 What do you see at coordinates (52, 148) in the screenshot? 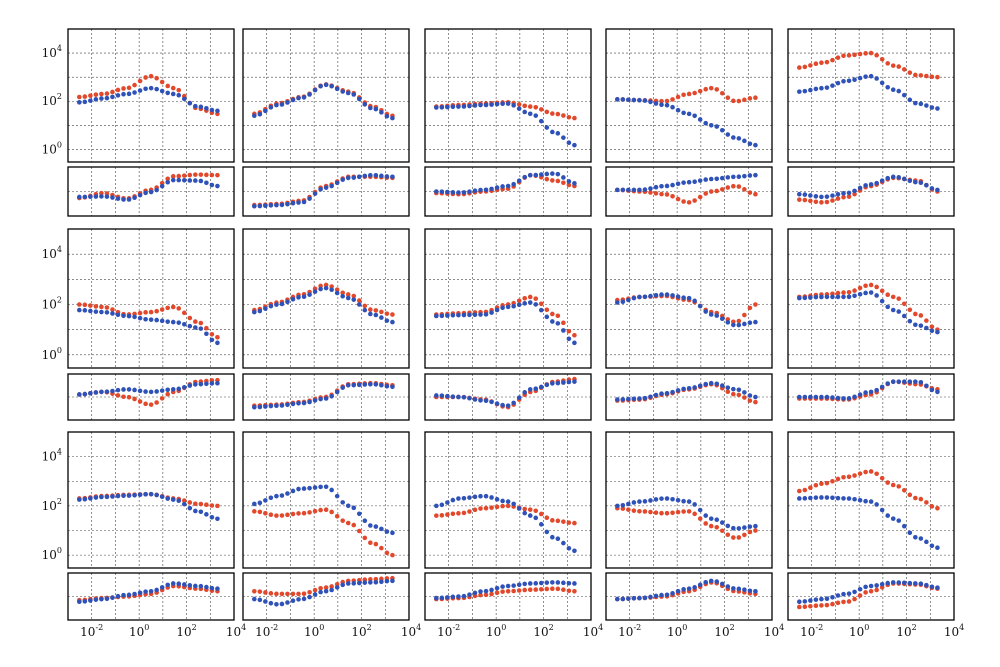
I see `rho-tick-label: 100` at bounding box center [52, 148].